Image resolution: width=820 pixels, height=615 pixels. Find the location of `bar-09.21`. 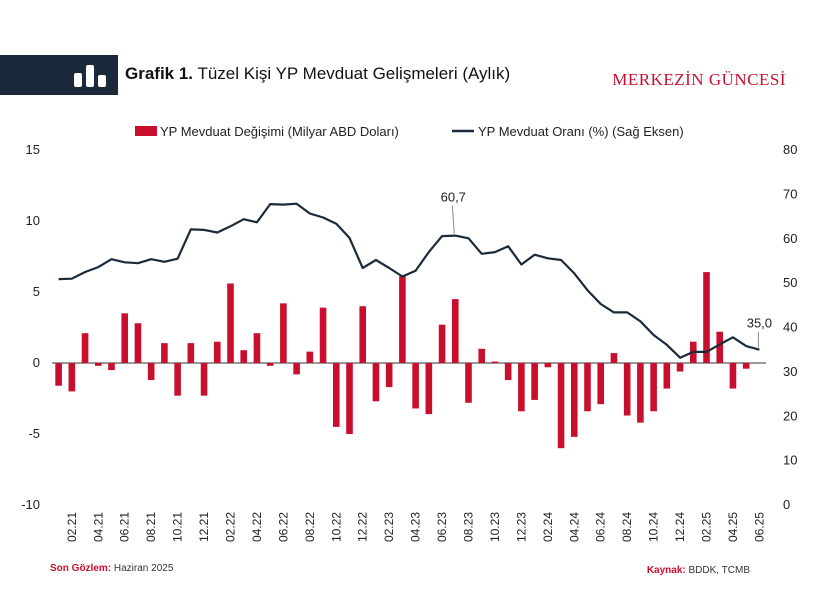

bar-09.21 is located at coordinates (164, 353).